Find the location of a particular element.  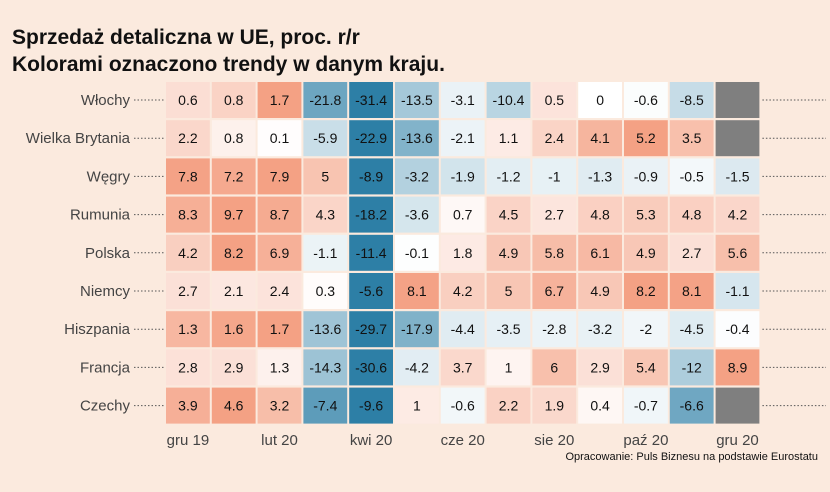

cell-value-label: 4.9 is located at coordinates (509, 253).